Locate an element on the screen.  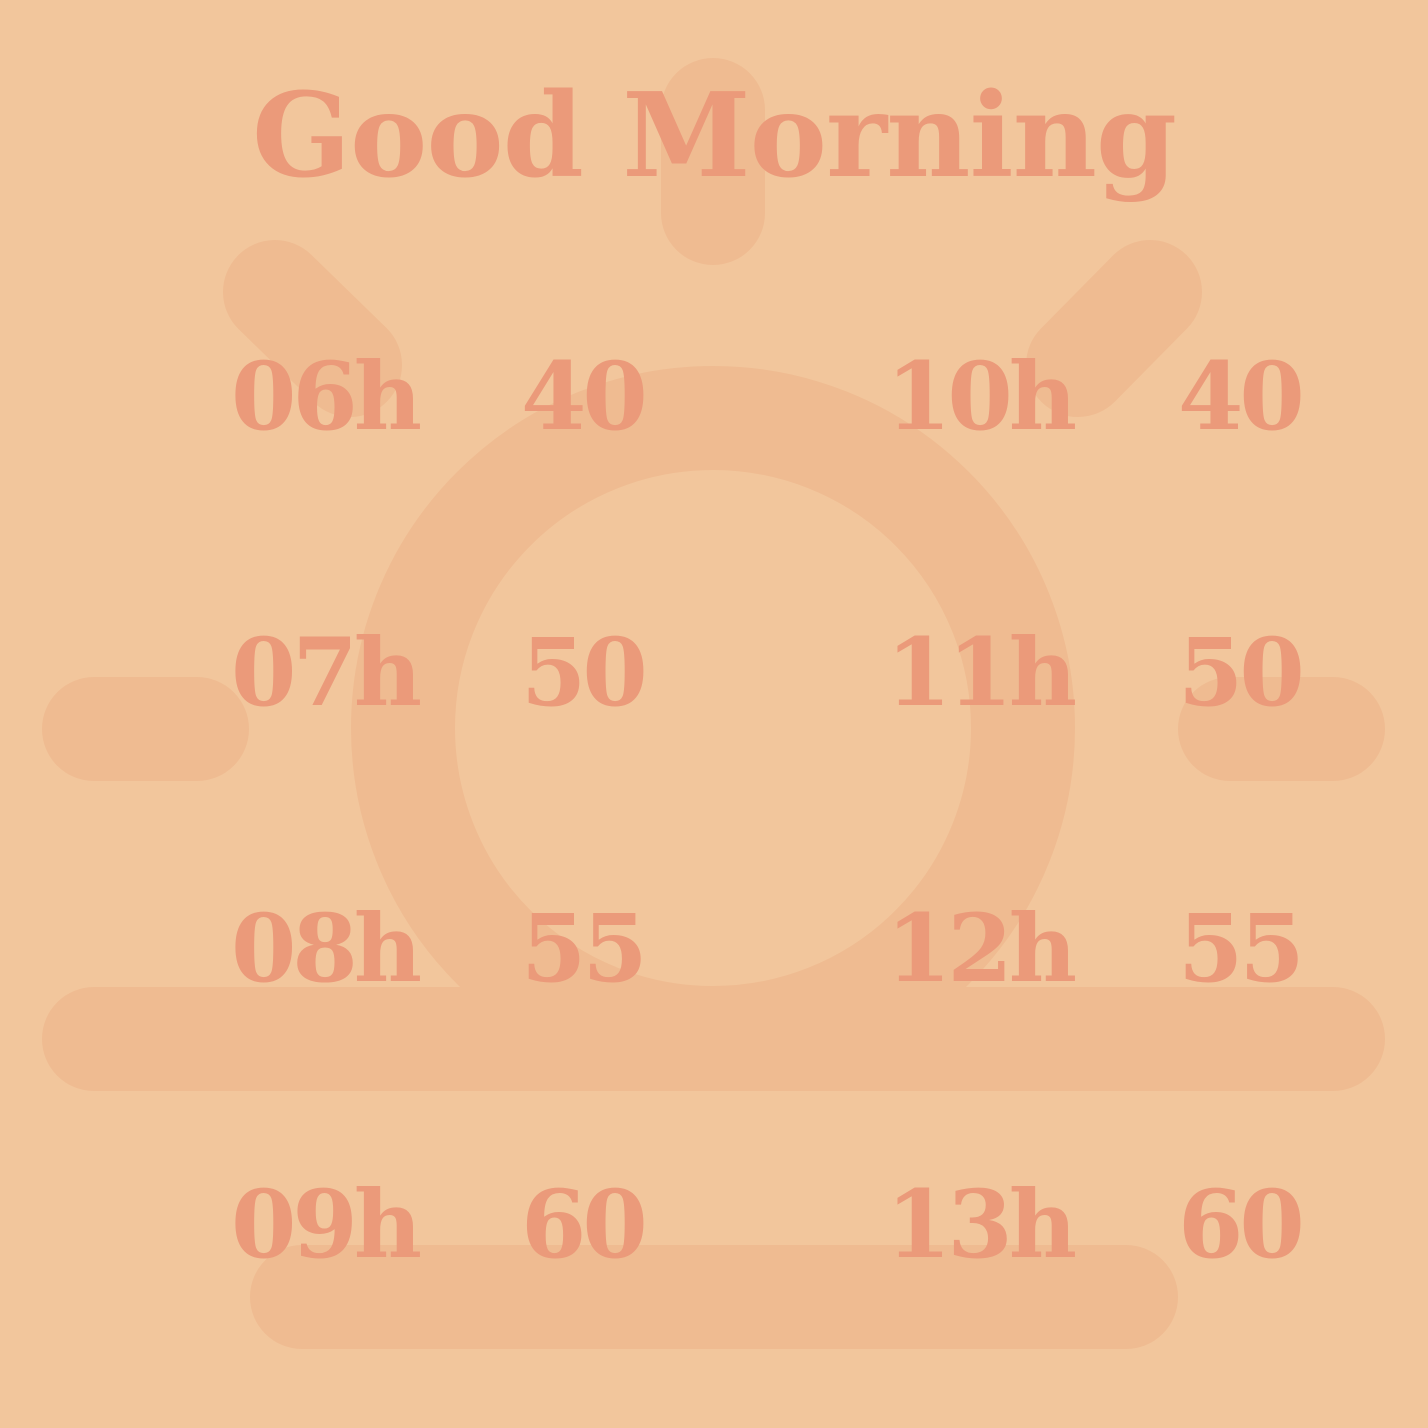
right-value-1: 40 is located at coordinates (1241, 397).